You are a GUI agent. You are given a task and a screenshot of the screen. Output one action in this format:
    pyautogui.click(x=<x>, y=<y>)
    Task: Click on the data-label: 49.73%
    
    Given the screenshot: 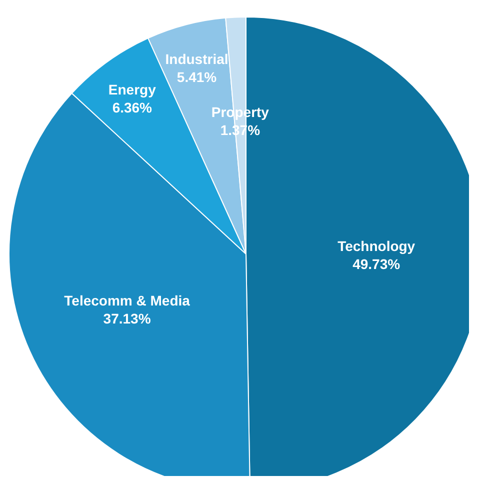 What is the action you would take?
    pyautogui.click(x=376, y=264)
    